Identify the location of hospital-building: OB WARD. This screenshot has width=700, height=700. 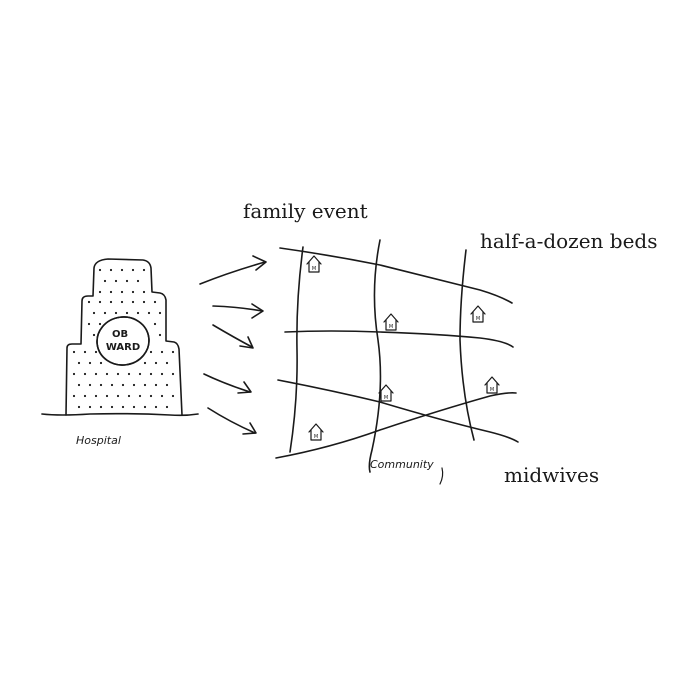
(120, 337).